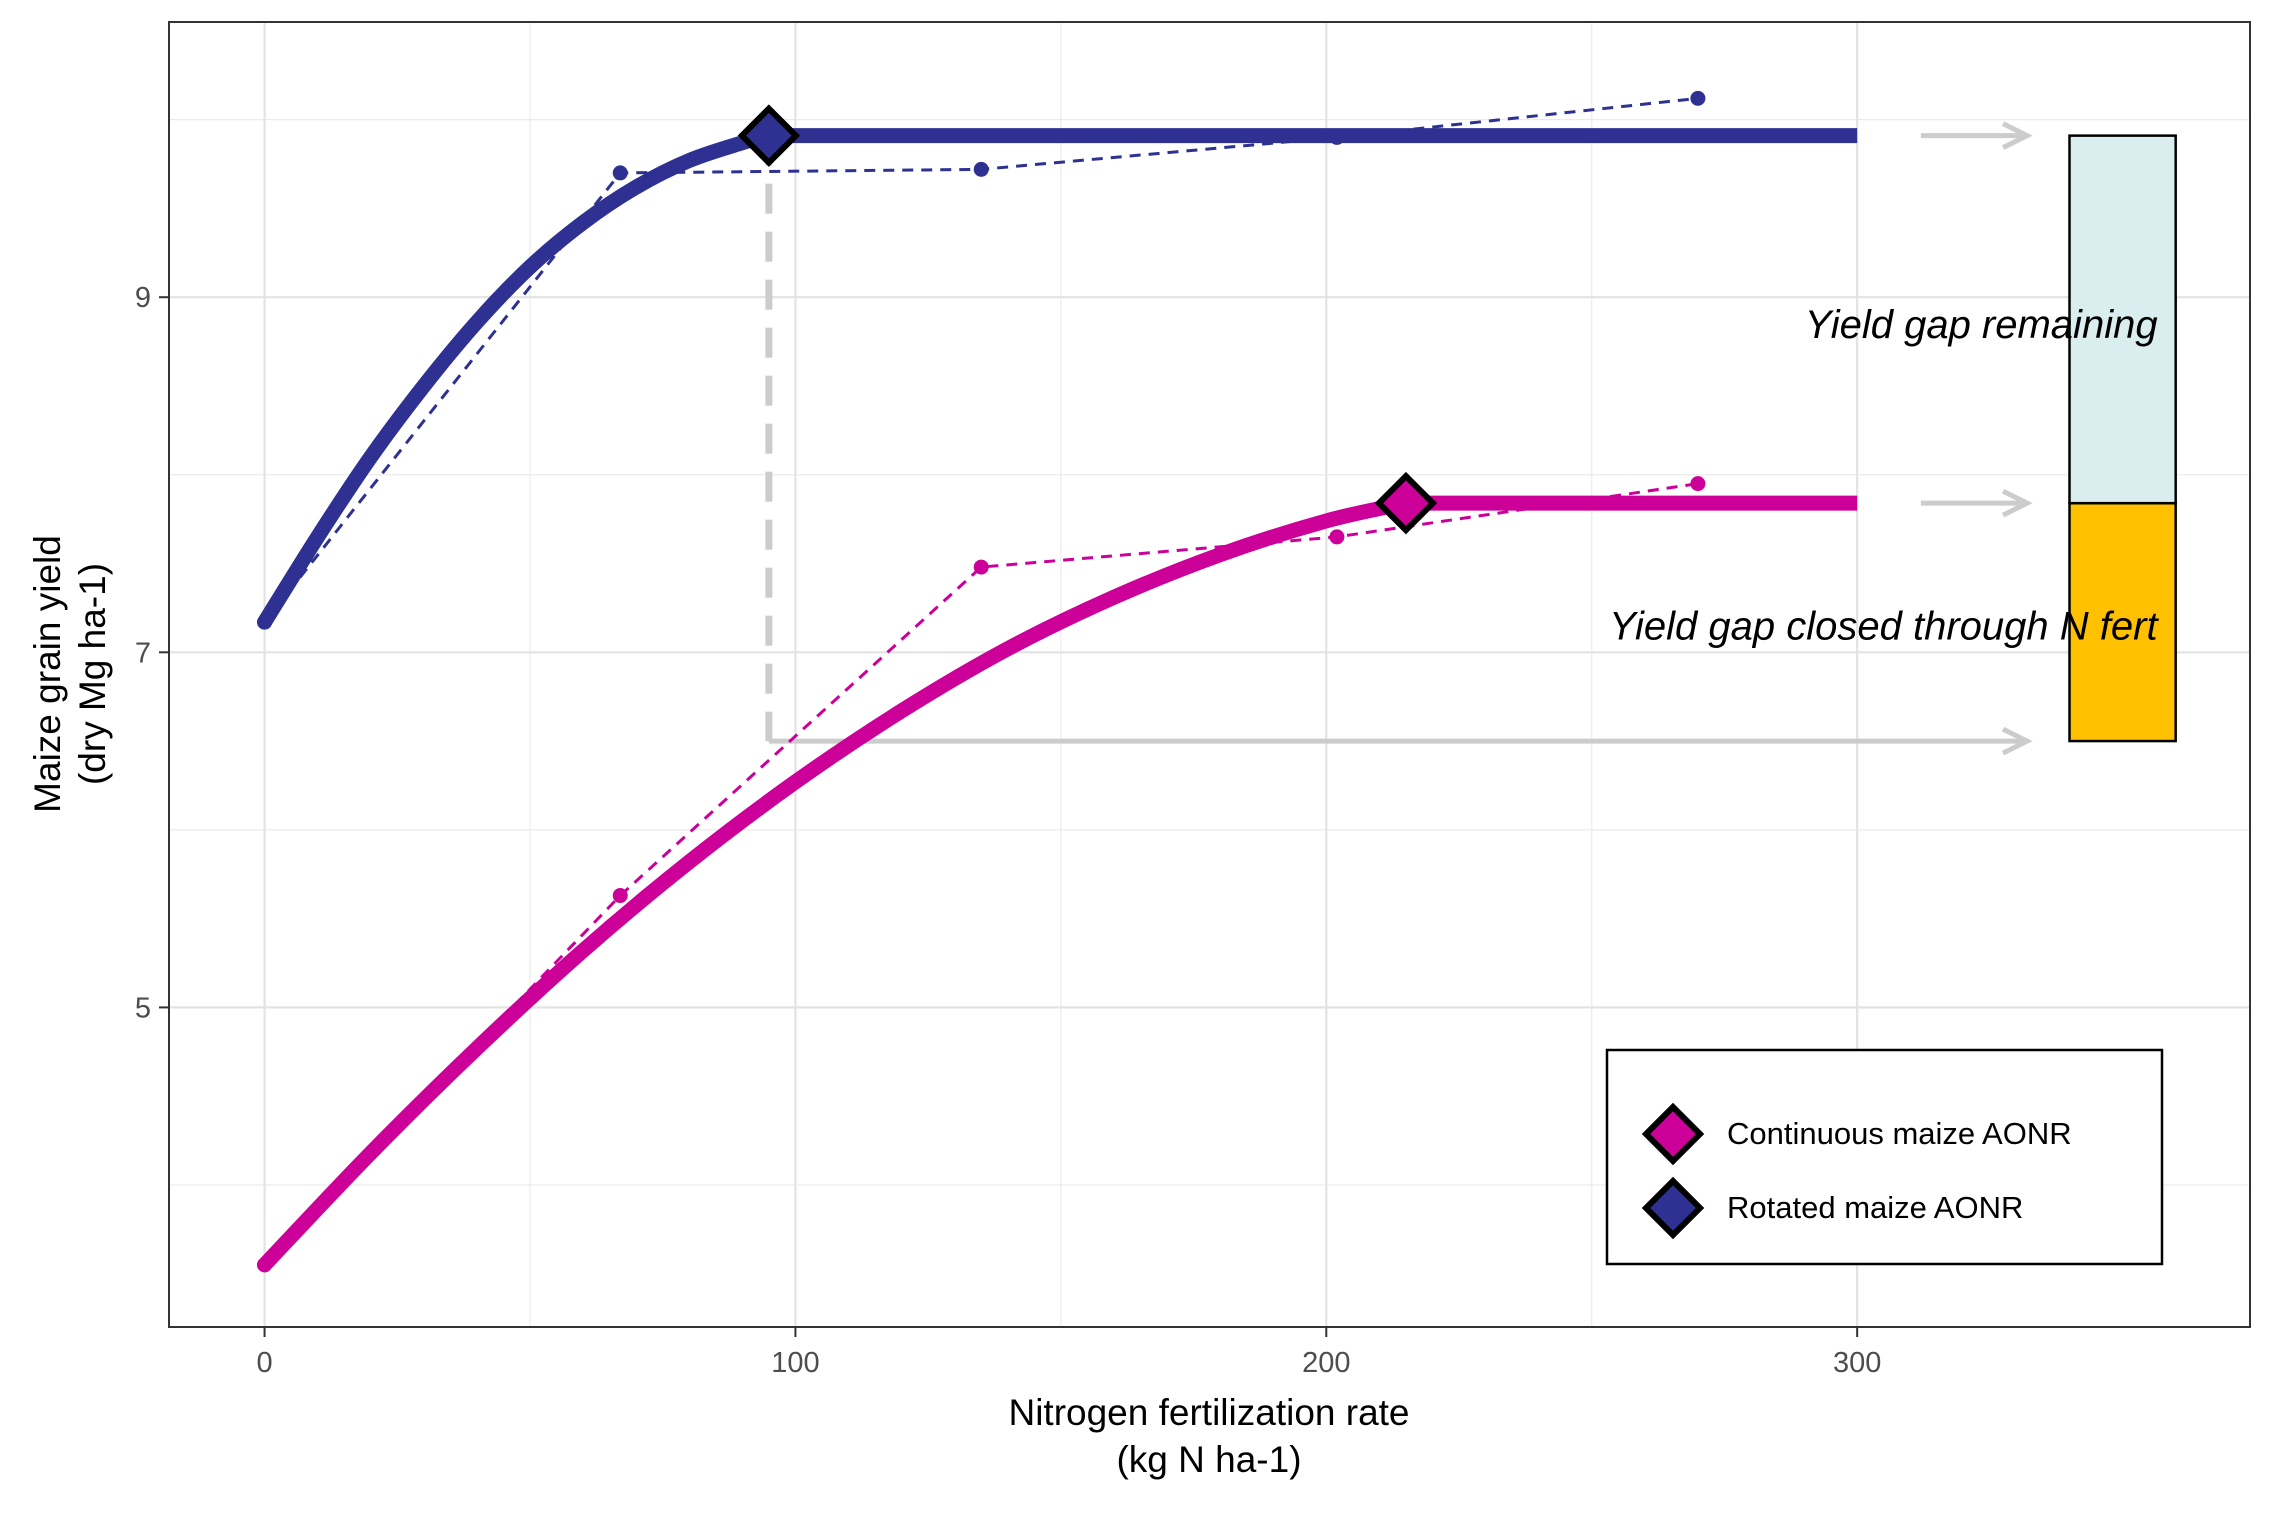 This screenshot has height=1514, width=2287. What do you see at coordinates (1326, 1363) in the screenshot?
I see `x-tick-label: 200` at bounding box center [1326, 1363].